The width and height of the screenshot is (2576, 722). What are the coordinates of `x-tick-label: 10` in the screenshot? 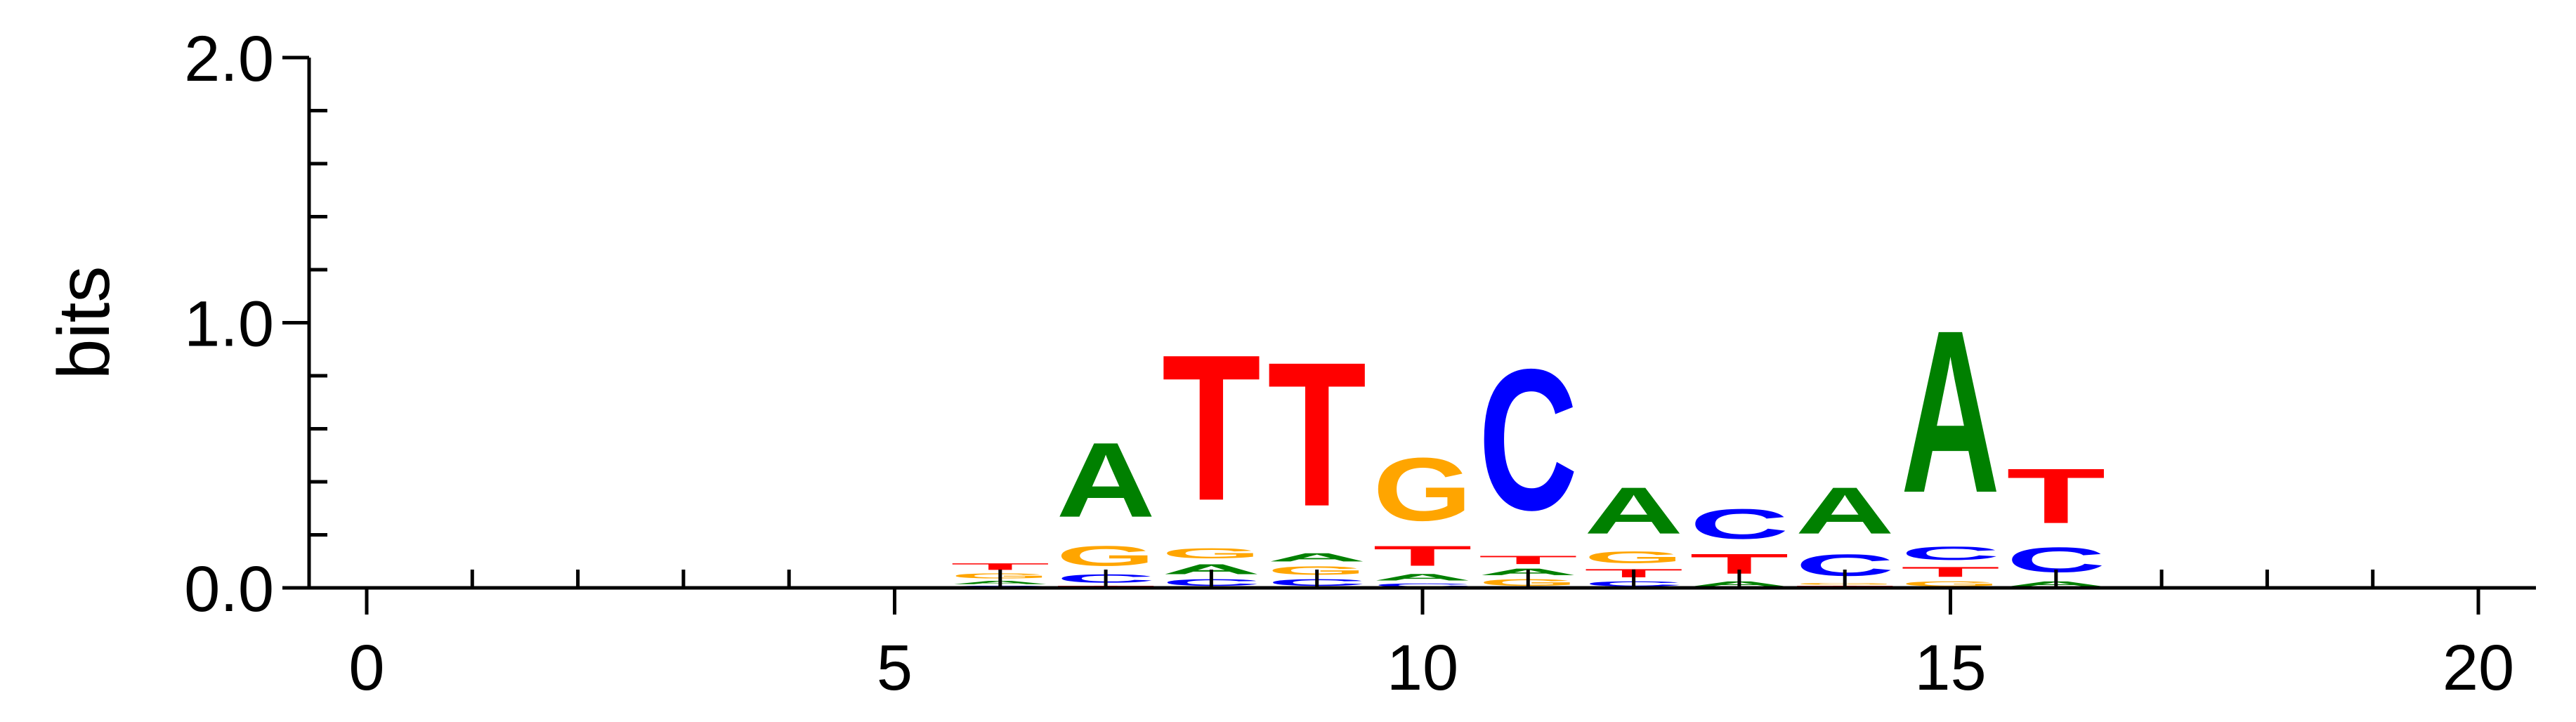 It's located at (1423, 668).